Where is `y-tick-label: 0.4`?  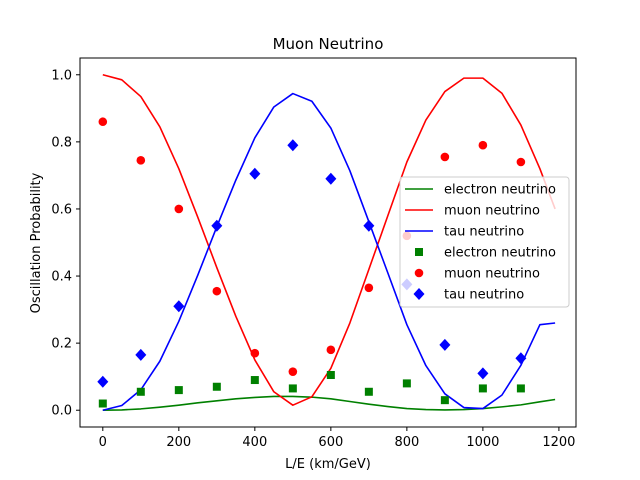 y-tick-label: 0.4 is located at coordinates (61, 277).